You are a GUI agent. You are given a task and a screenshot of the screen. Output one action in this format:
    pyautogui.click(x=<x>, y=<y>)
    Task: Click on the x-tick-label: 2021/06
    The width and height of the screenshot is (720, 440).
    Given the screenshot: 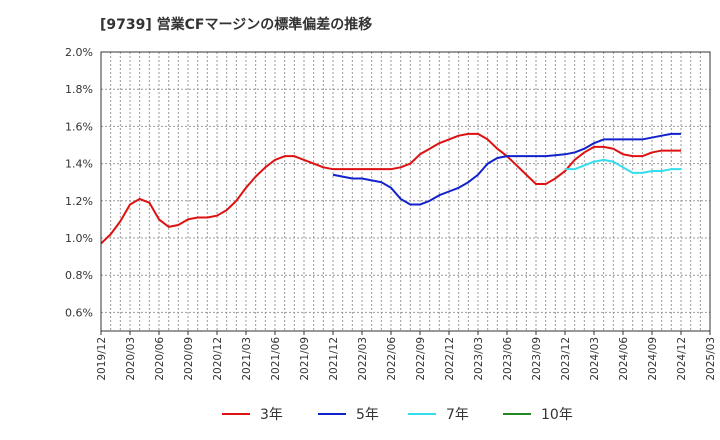 What is the action you would take?
    pyautogui.click(x=276, y=359)
    